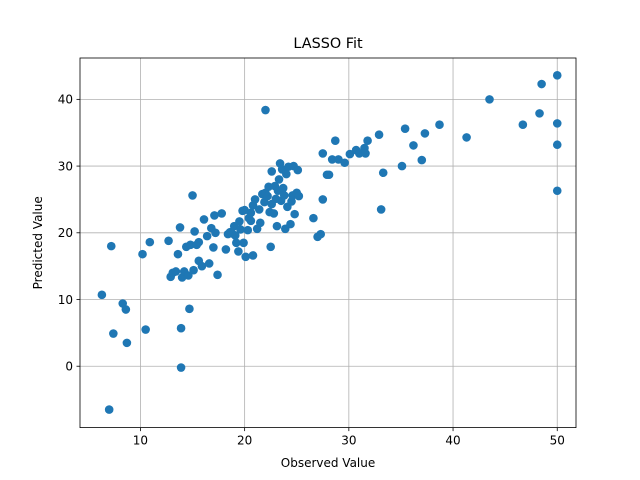  What do you see at coordinates (140, 441) in the screenshot?
I see `x-tick-label: 10` at bounding box center [140, 441].